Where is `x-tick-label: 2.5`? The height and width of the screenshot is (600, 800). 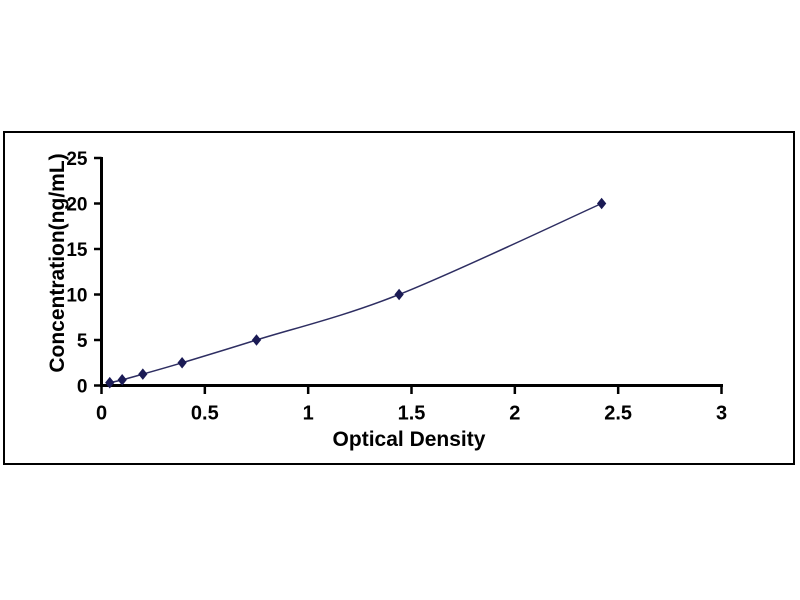
x-tick-label: 2.5 is located at coordinates (618, 414).